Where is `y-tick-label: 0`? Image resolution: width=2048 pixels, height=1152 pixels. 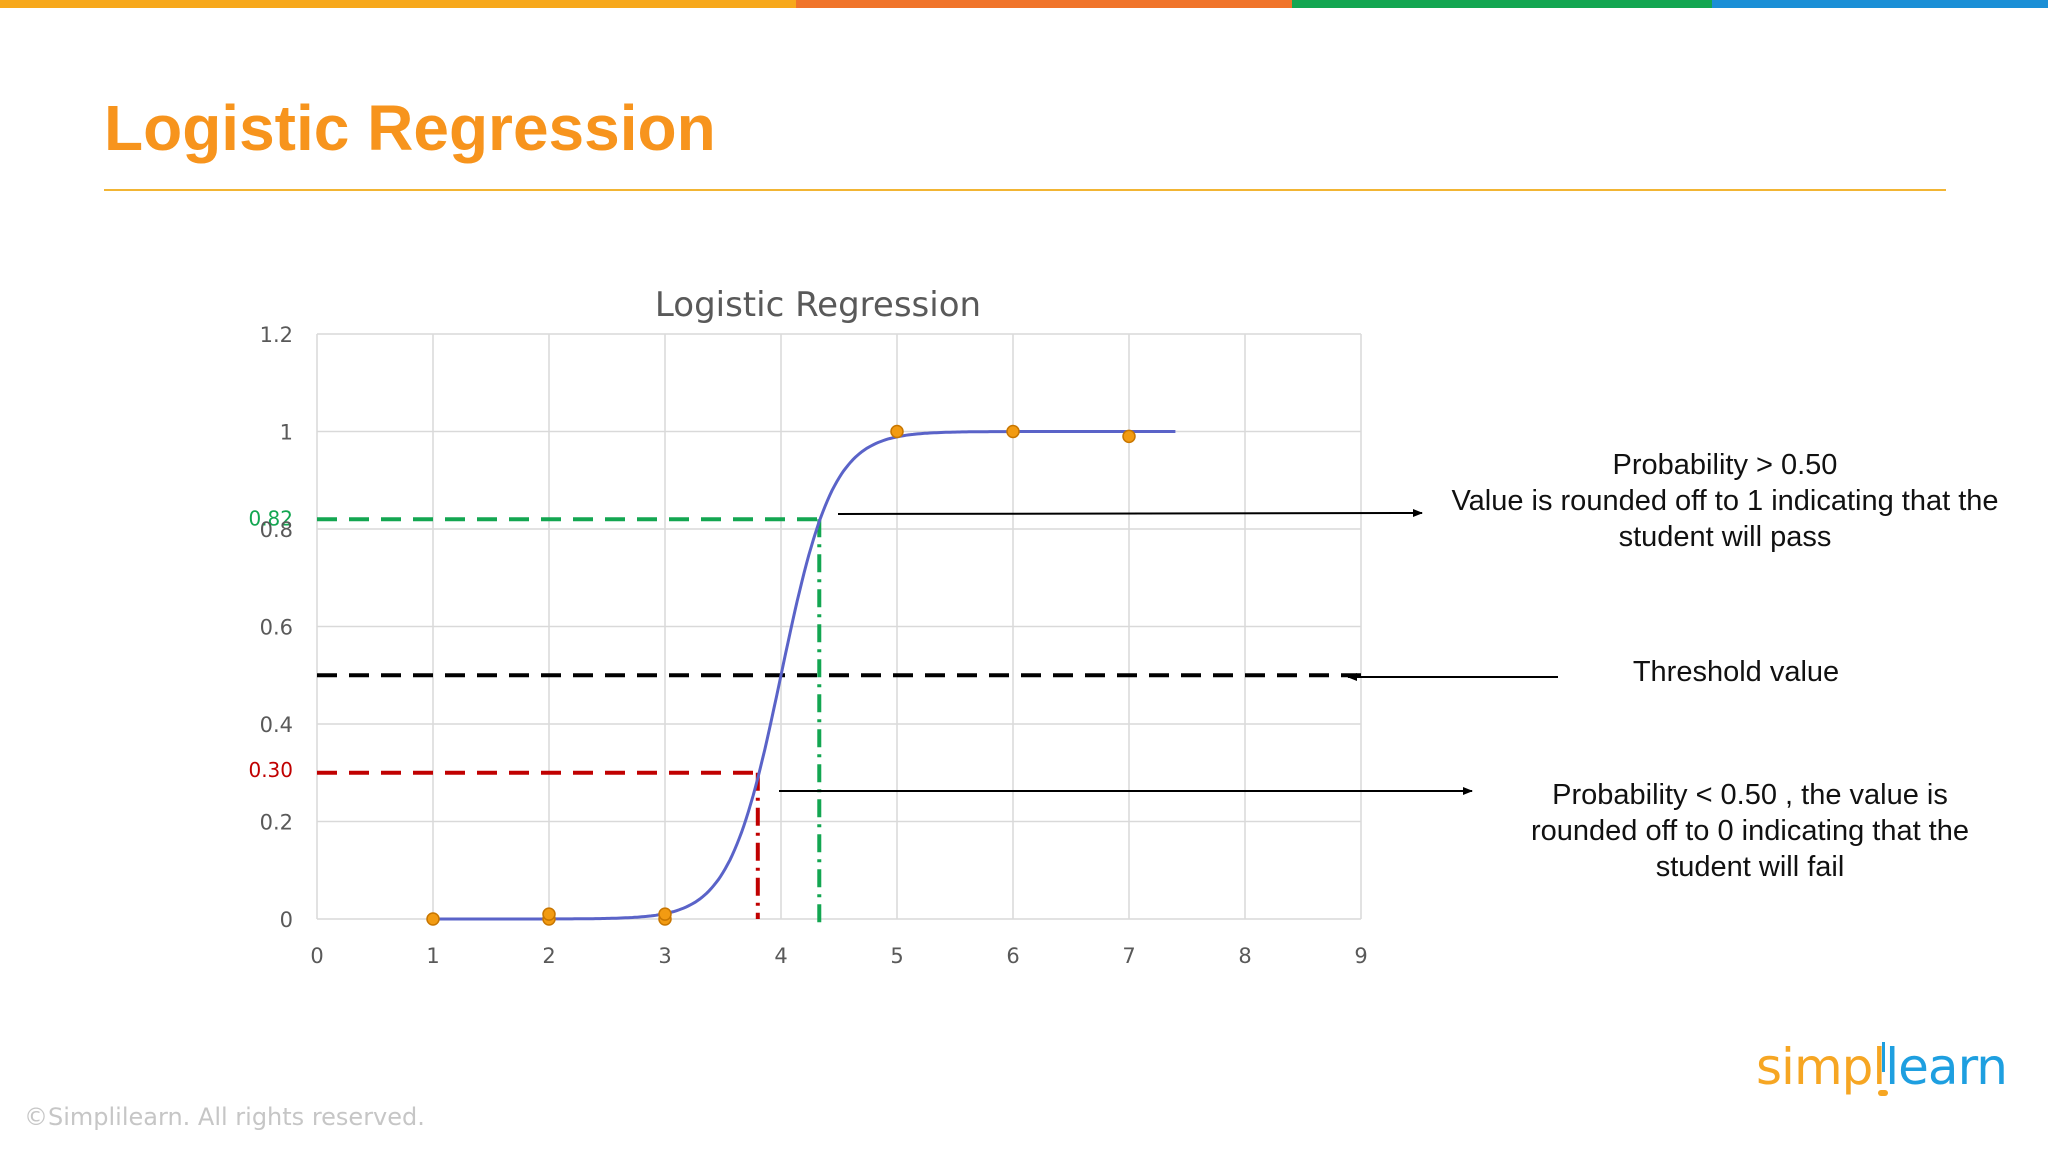
y-tick-label: 0 is located at coordinates (286, 920).